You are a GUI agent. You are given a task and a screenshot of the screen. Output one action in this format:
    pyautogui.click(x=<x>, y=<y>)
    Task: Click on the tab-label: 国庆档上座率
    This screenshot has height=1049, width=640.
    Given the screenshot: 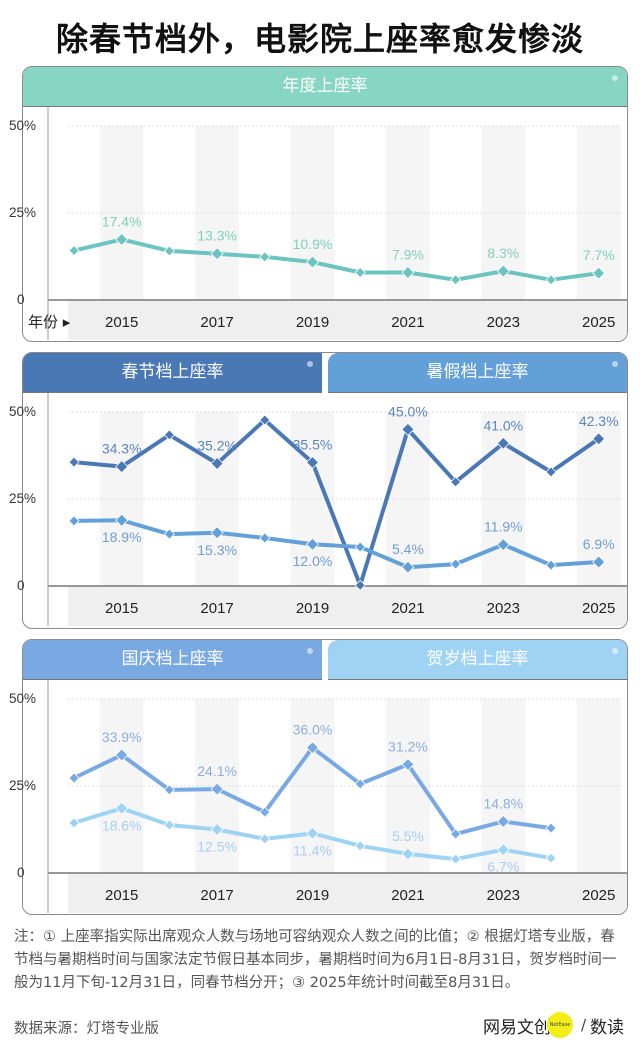 What is the action you would take?
    pyautogui.click(x=172, y=659)
    